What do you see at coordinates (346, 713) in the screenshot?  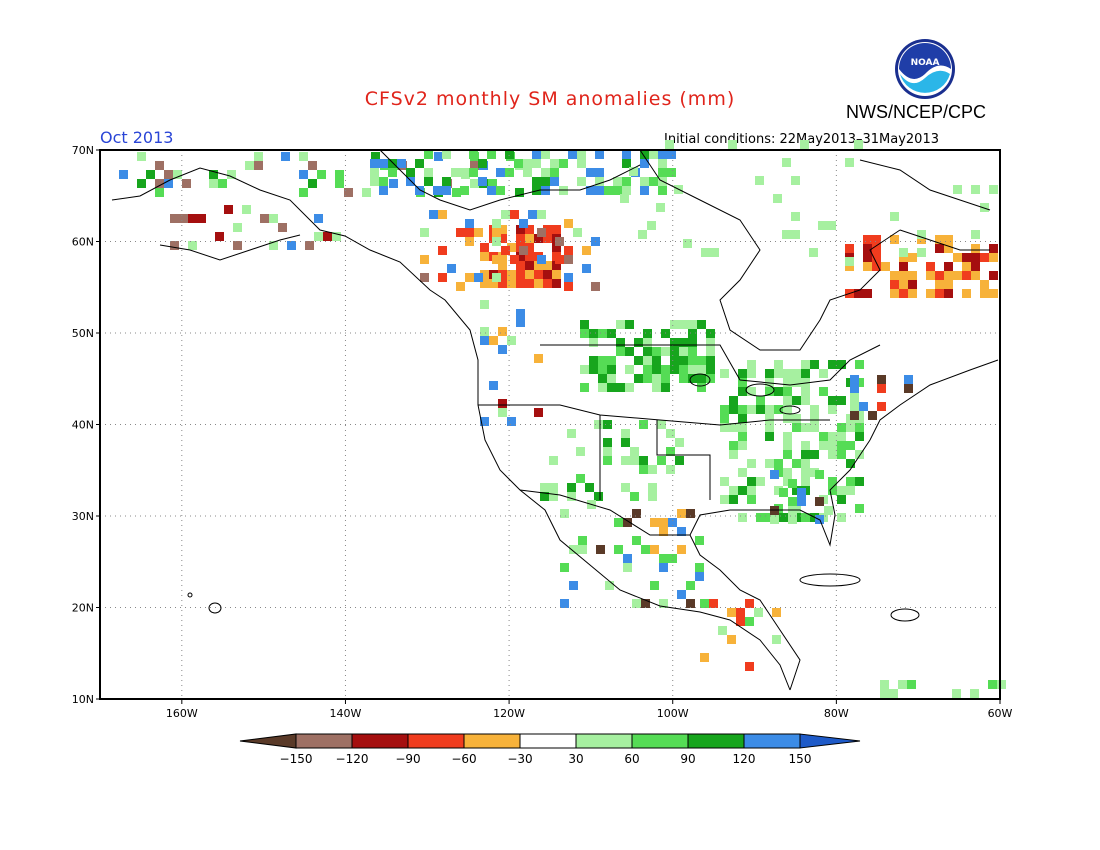 I see `lon-label: 140W` at bounding box center [346, 713].